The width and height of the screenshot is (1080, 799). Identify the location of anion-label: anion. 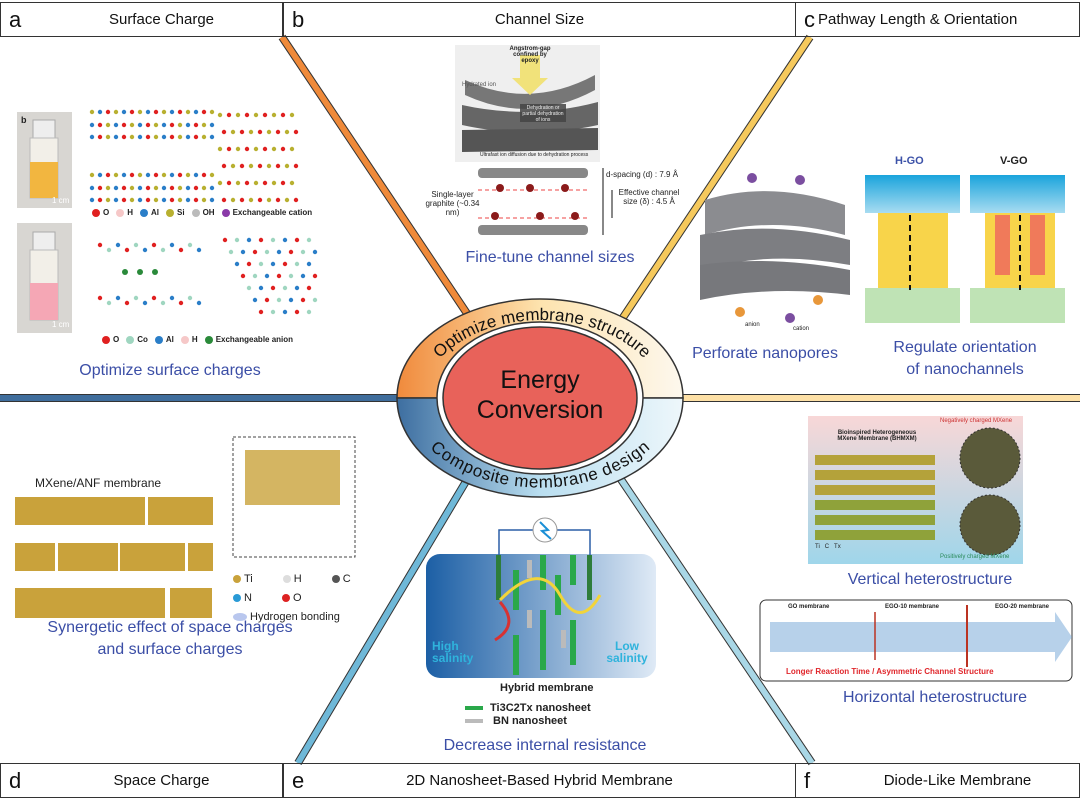
(752, 325).